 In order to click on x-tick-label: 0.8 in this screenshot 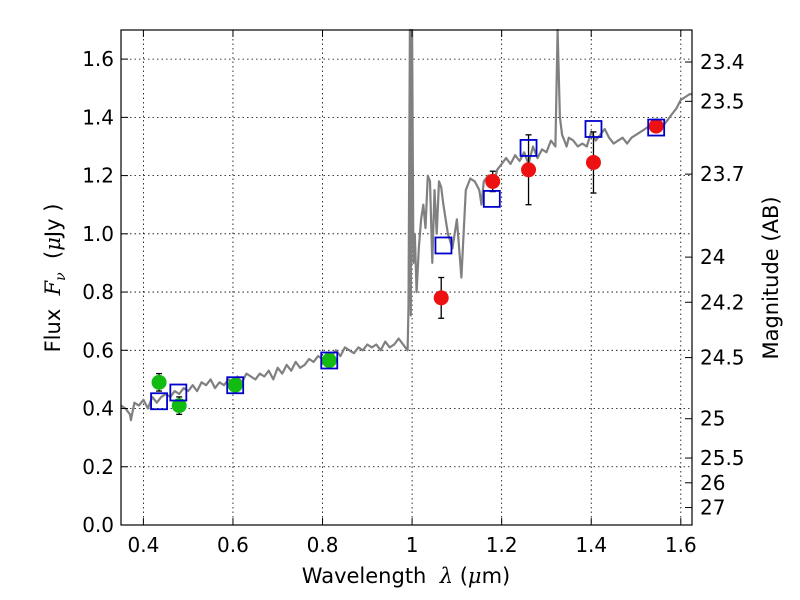, I will do `click(323, 545)`.